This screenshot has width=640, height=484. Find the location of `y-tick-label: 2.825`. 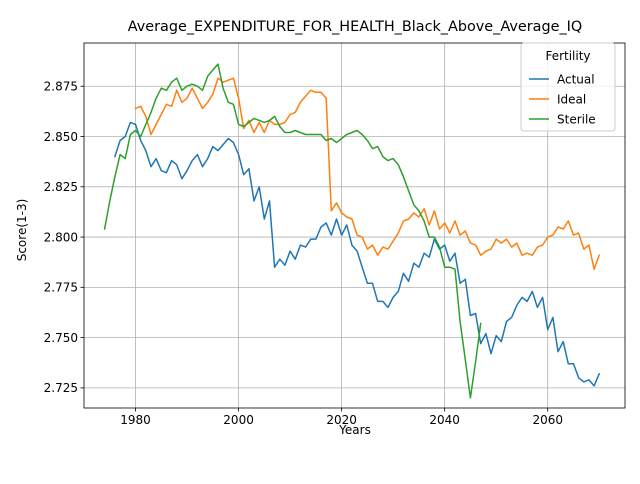

y-tick-label: 2.825 is located at coordinates (61, 187).